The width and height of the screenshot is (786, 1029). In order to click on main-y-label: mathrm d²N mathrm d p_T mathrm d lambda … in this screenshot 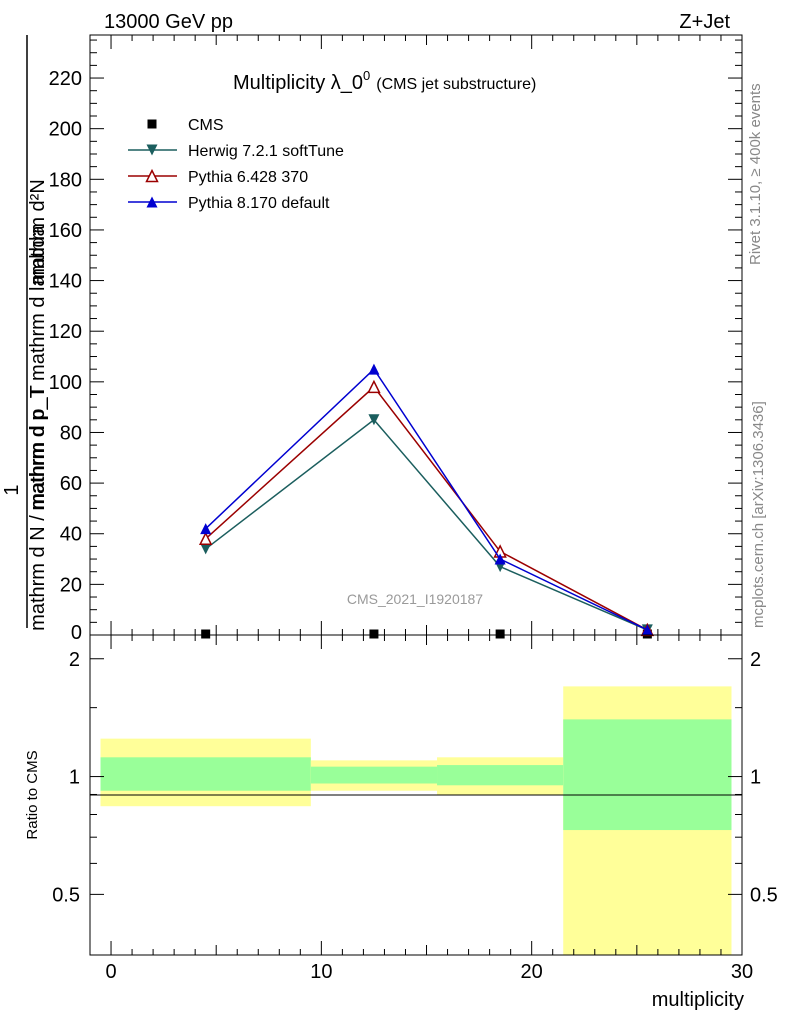, I will do `click(25, 333)`.